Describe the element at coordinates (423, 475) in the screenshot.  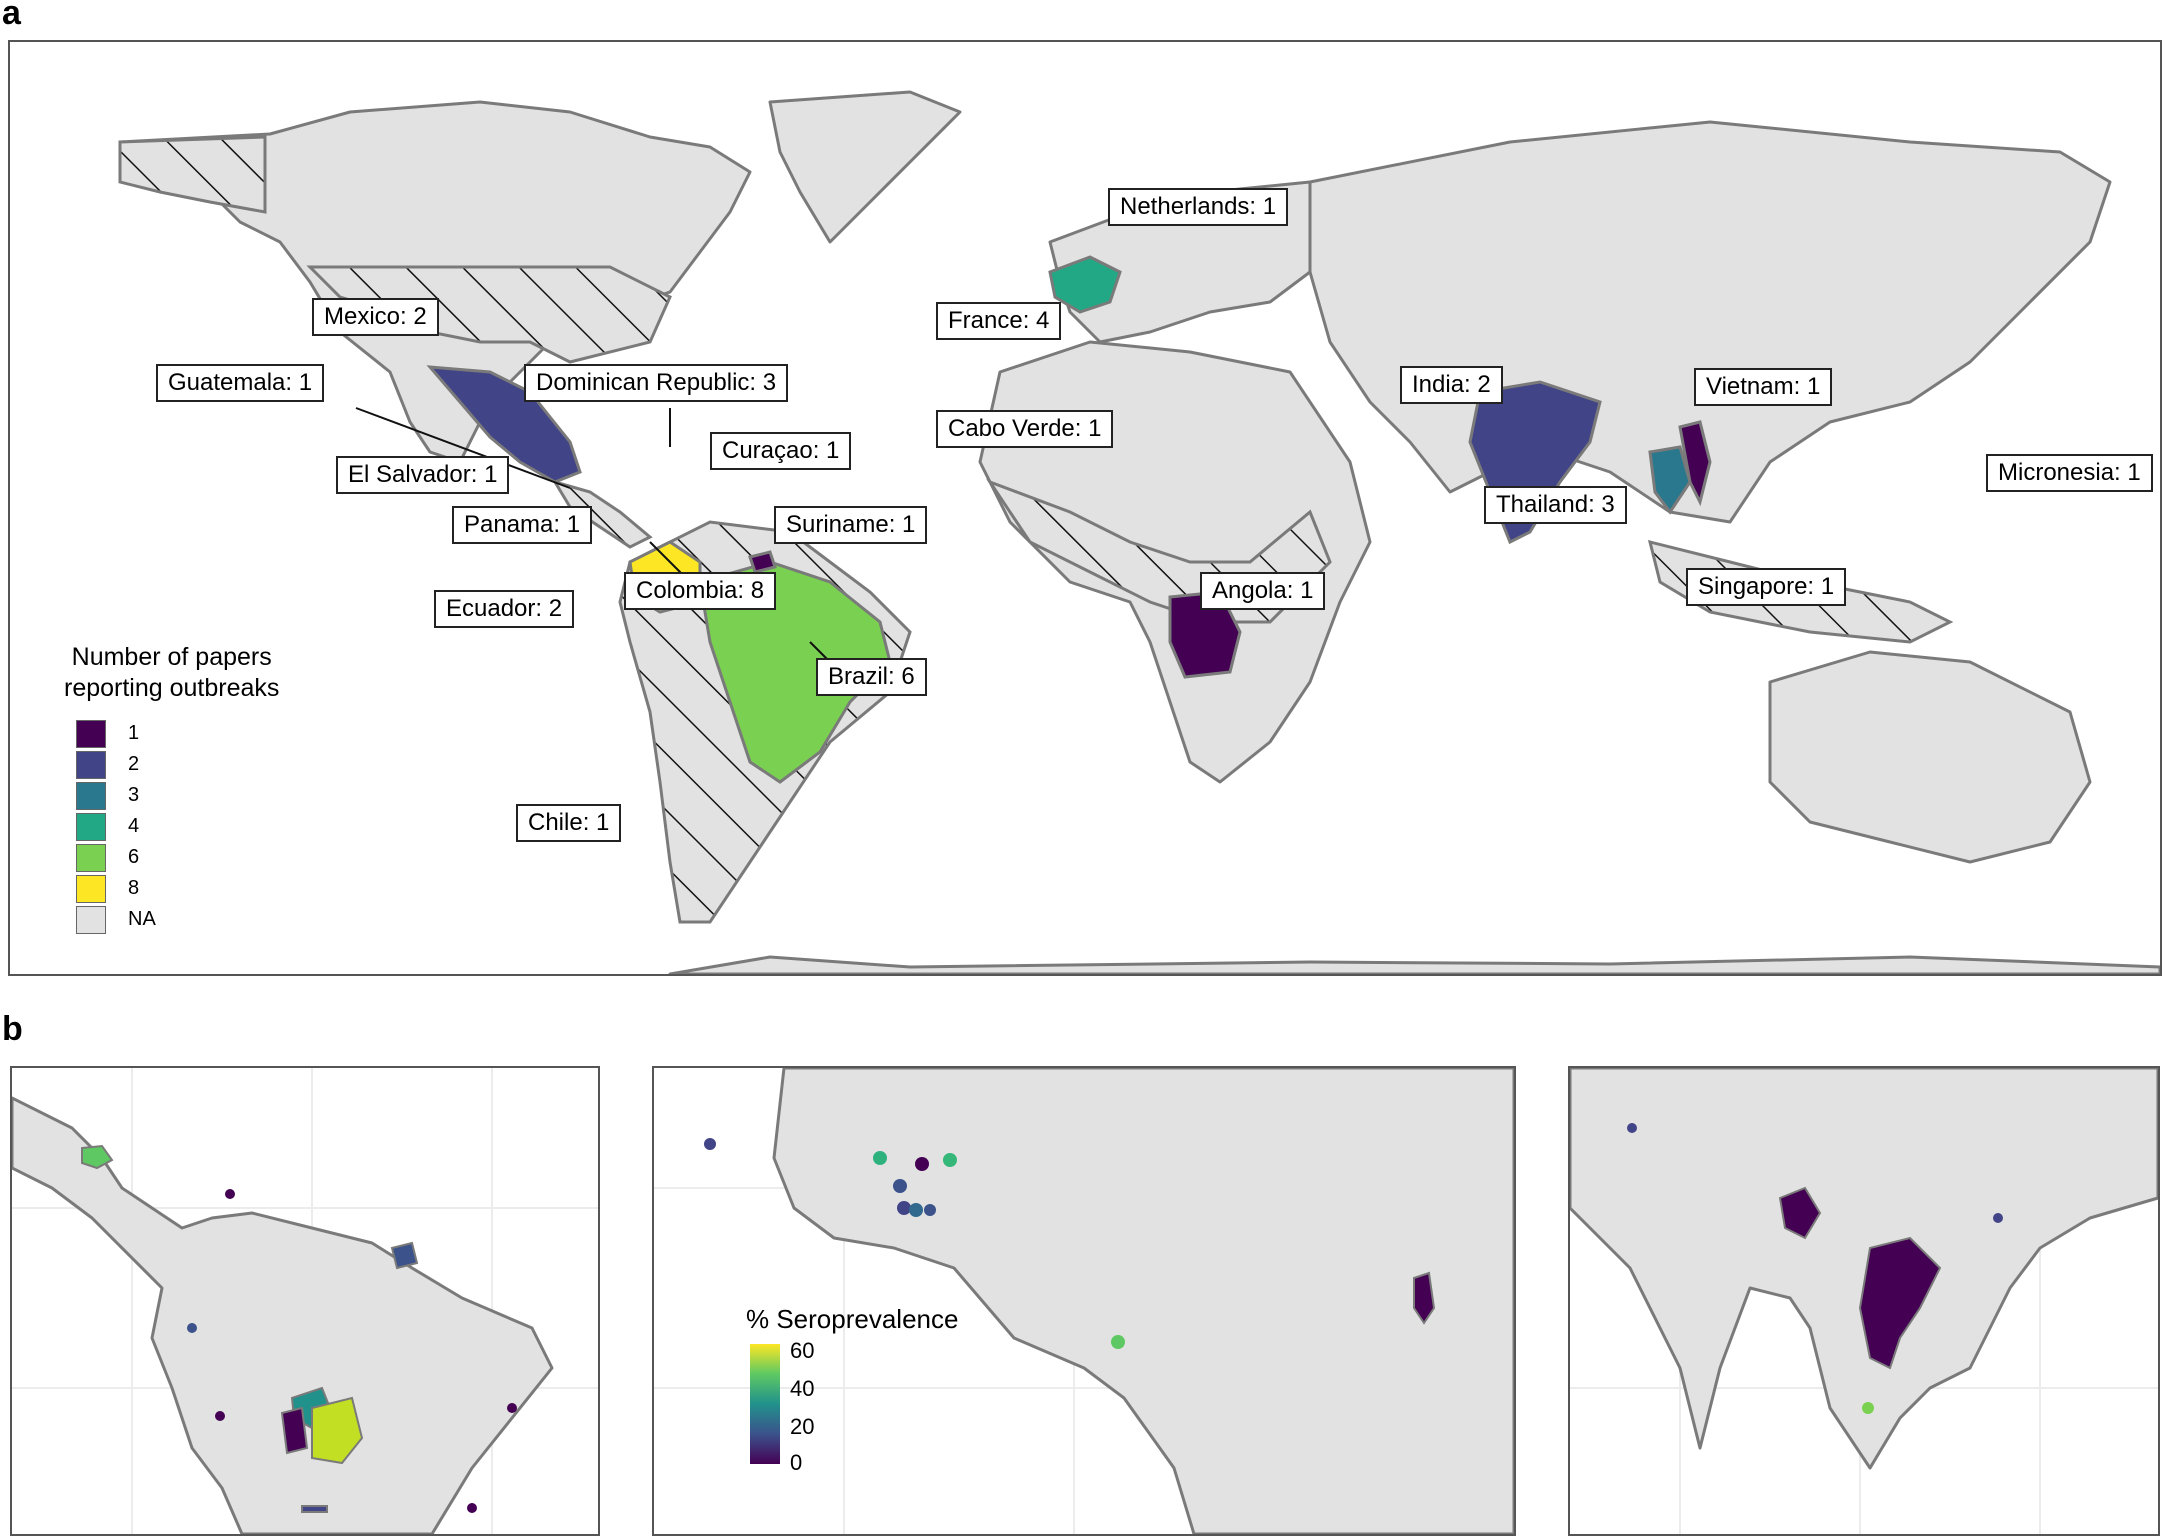
I see `callout-elsalvador: El Salvador: 1` at that location.